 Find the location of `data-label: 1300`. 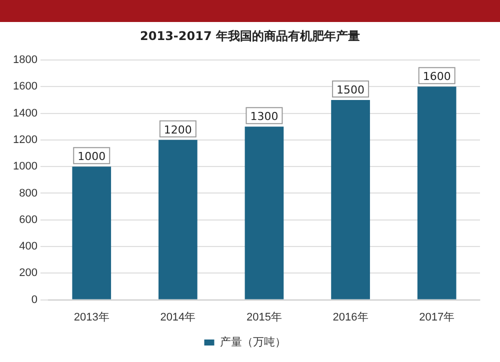

data-label: 1300 is located at coordinates (264, 116).